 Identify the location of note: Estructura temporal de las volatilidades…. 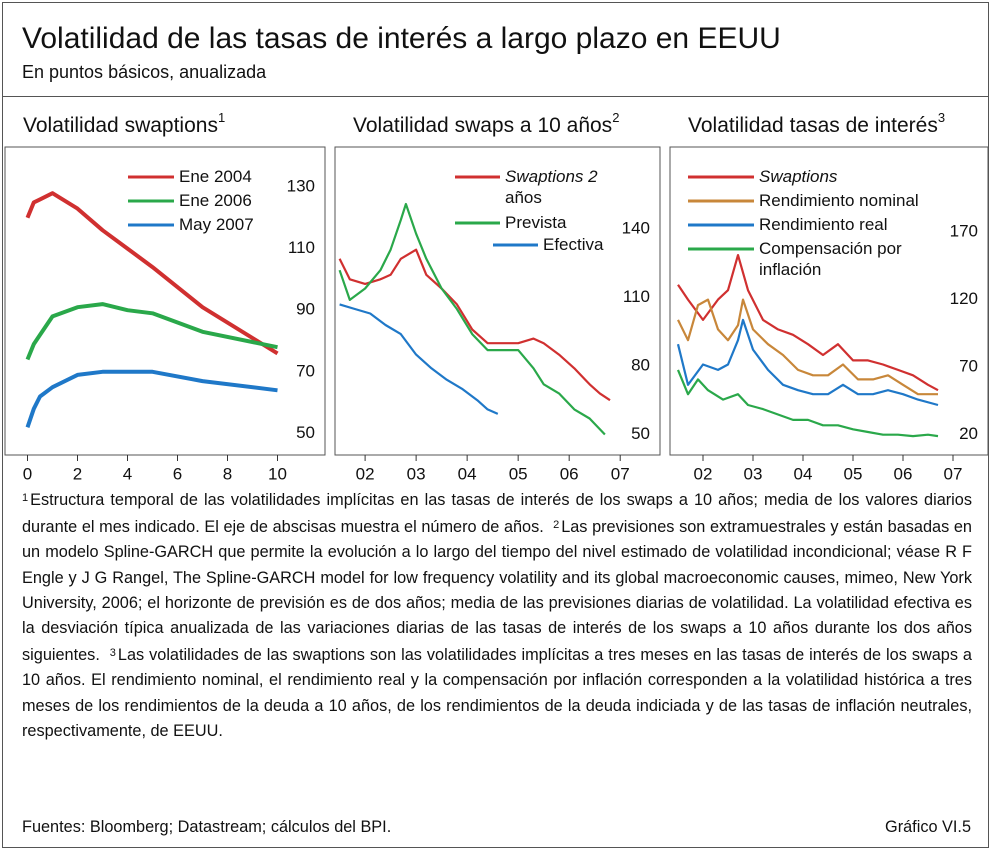
(497, 514).